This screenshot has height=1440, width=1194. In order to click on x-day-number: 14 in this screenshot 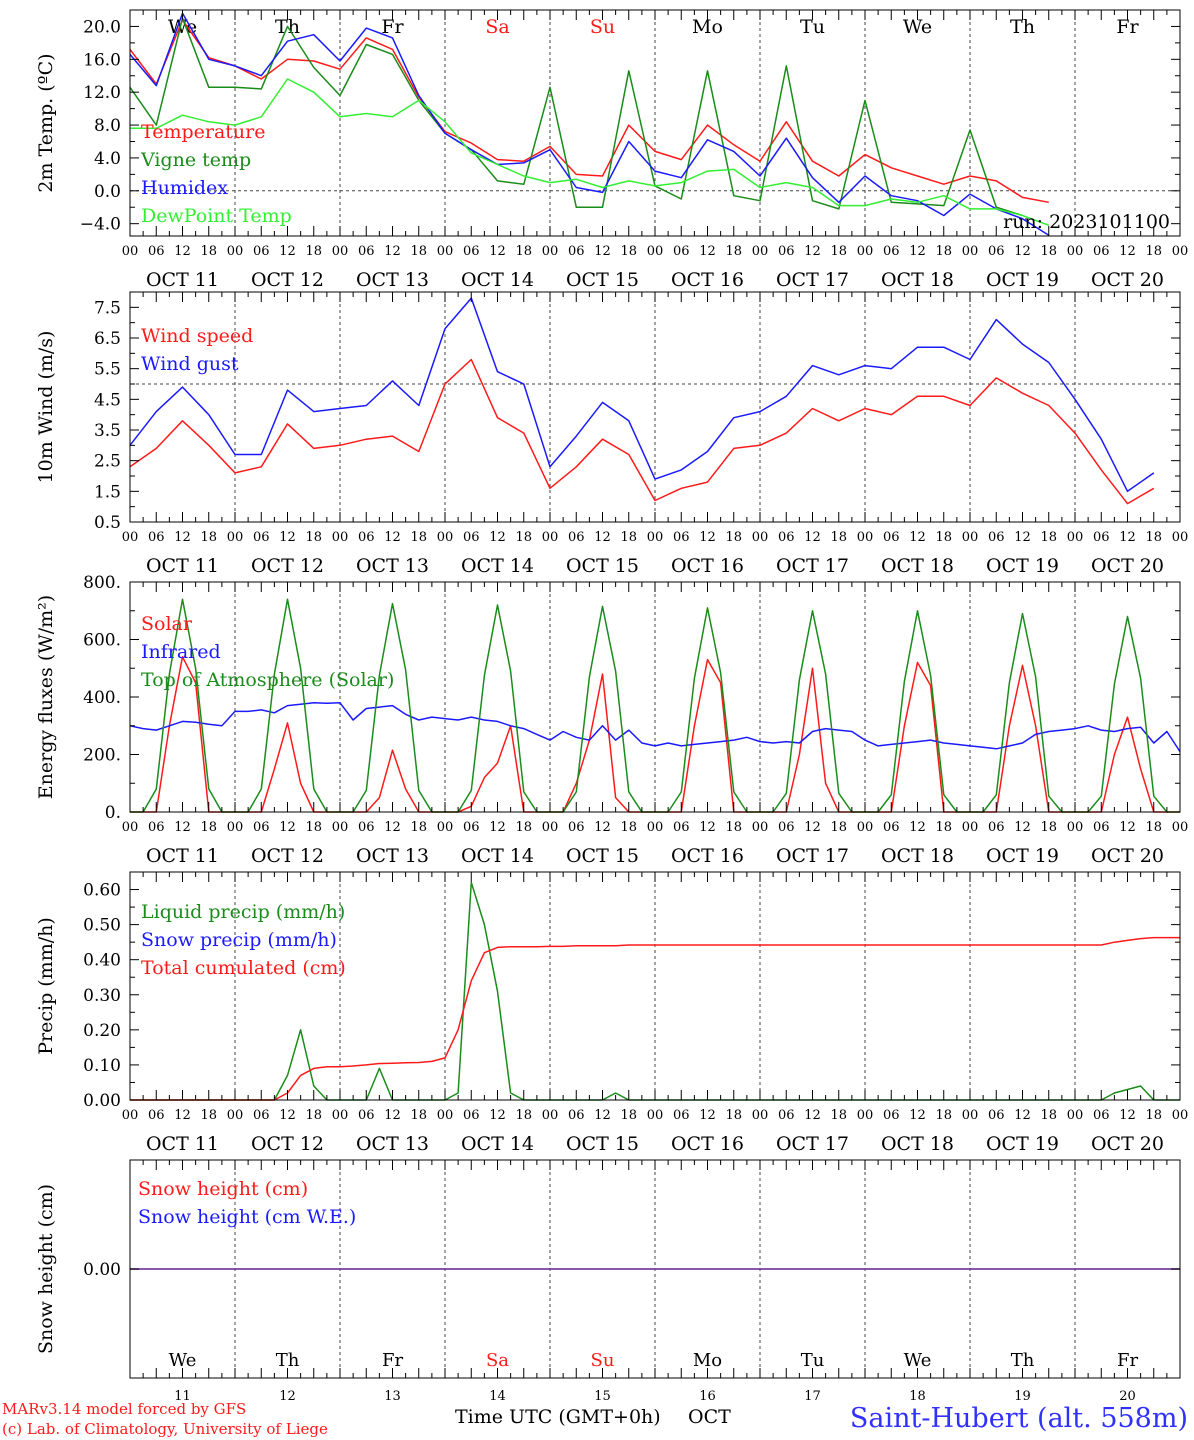, I will do `click(497, 1396)`.